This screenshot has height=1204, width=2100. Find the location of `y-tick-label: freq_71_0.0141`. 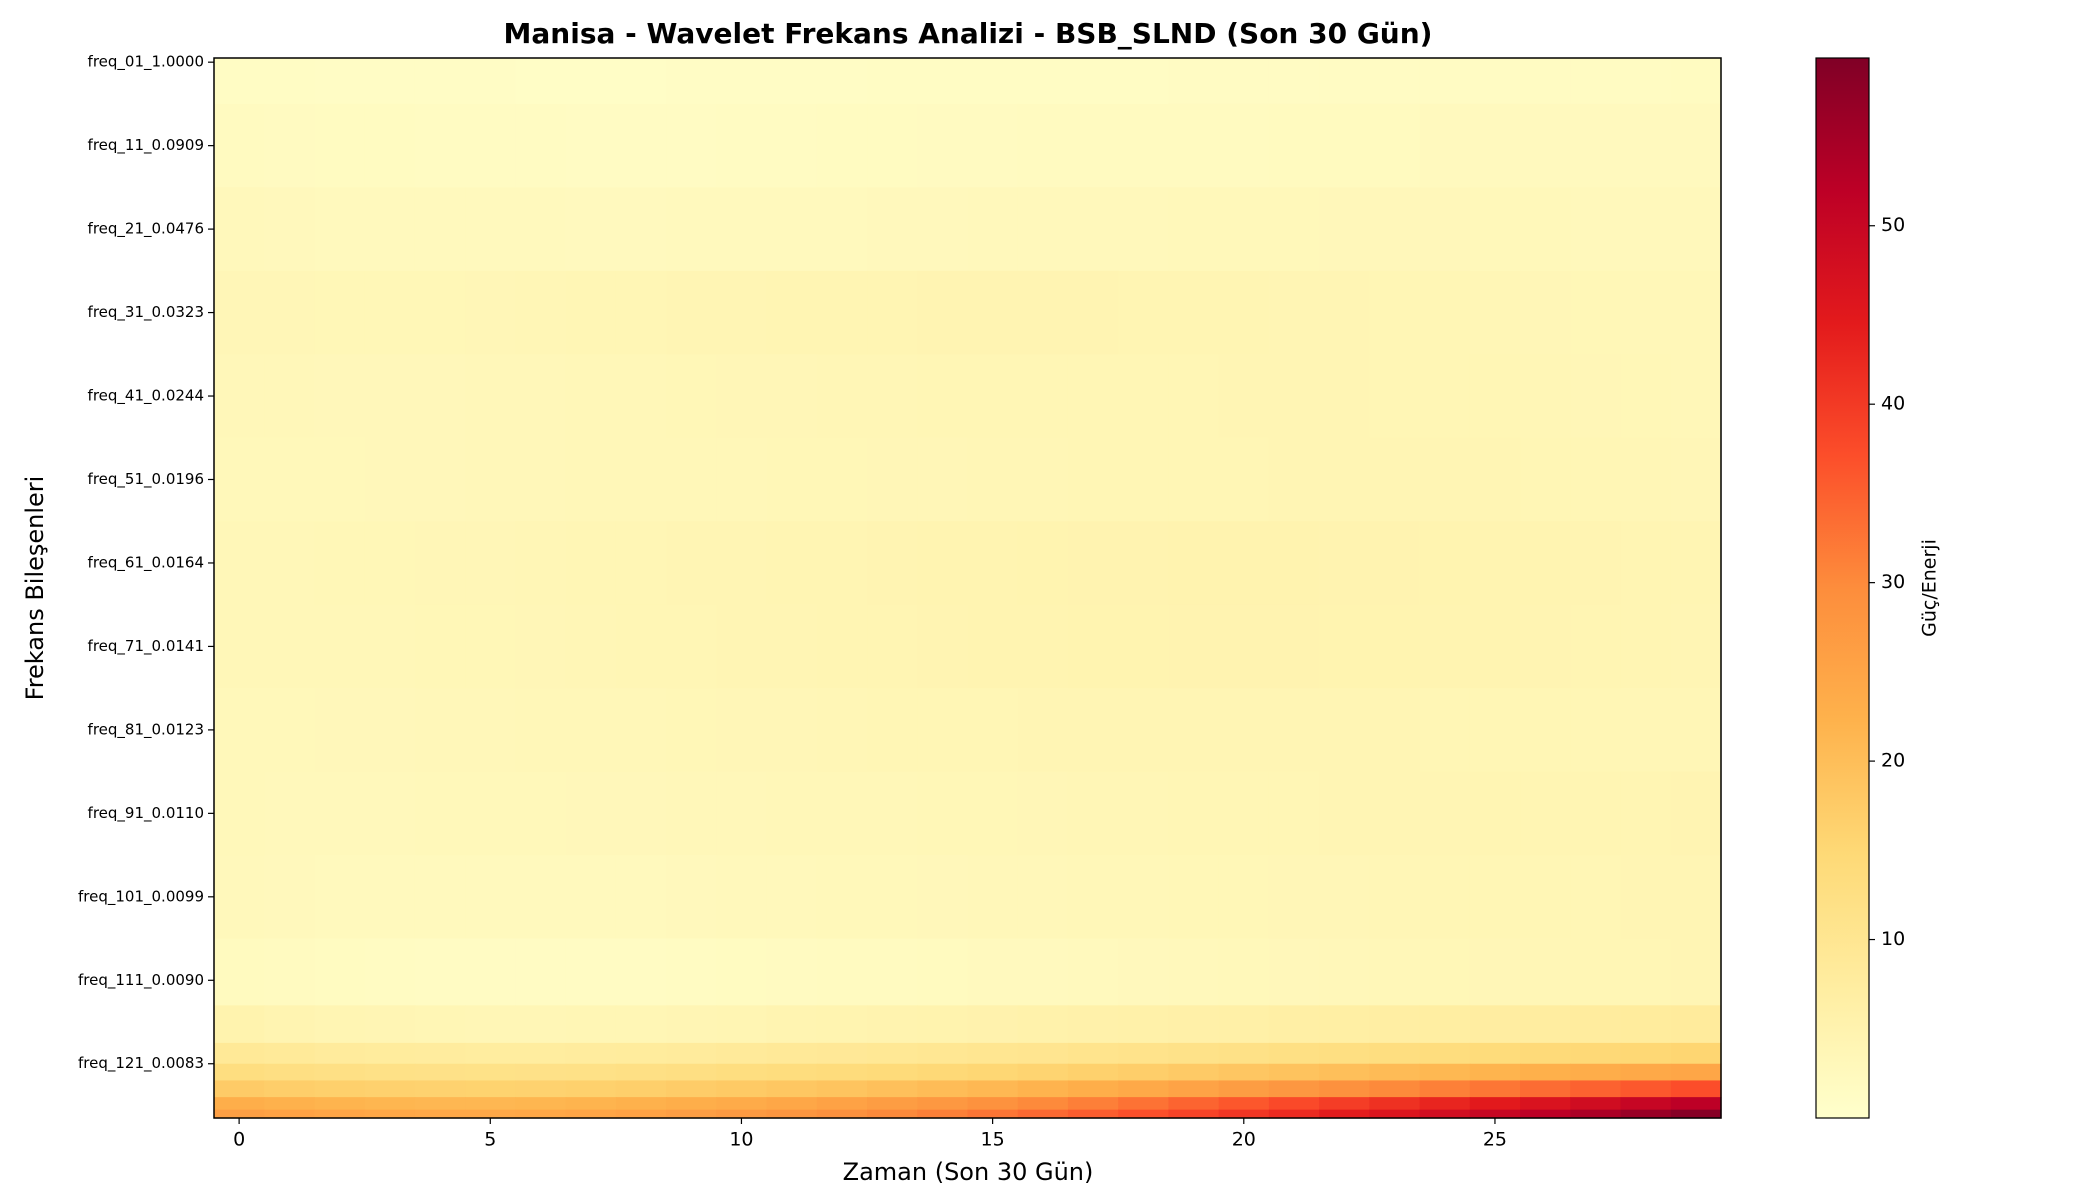

y-tick-label: freq_71_0.0141 is located at coordinates (146, 646).